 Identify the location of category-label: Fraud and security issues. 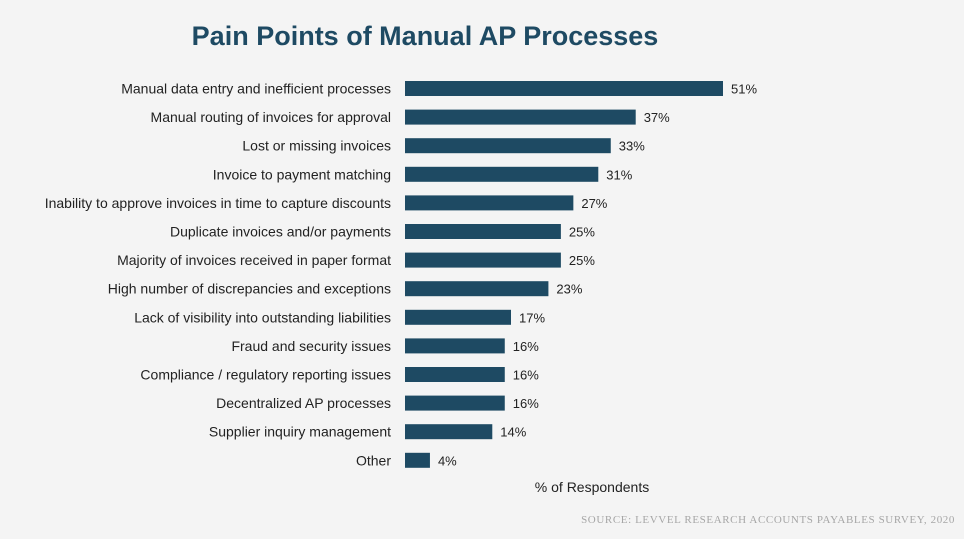
(311, 346).